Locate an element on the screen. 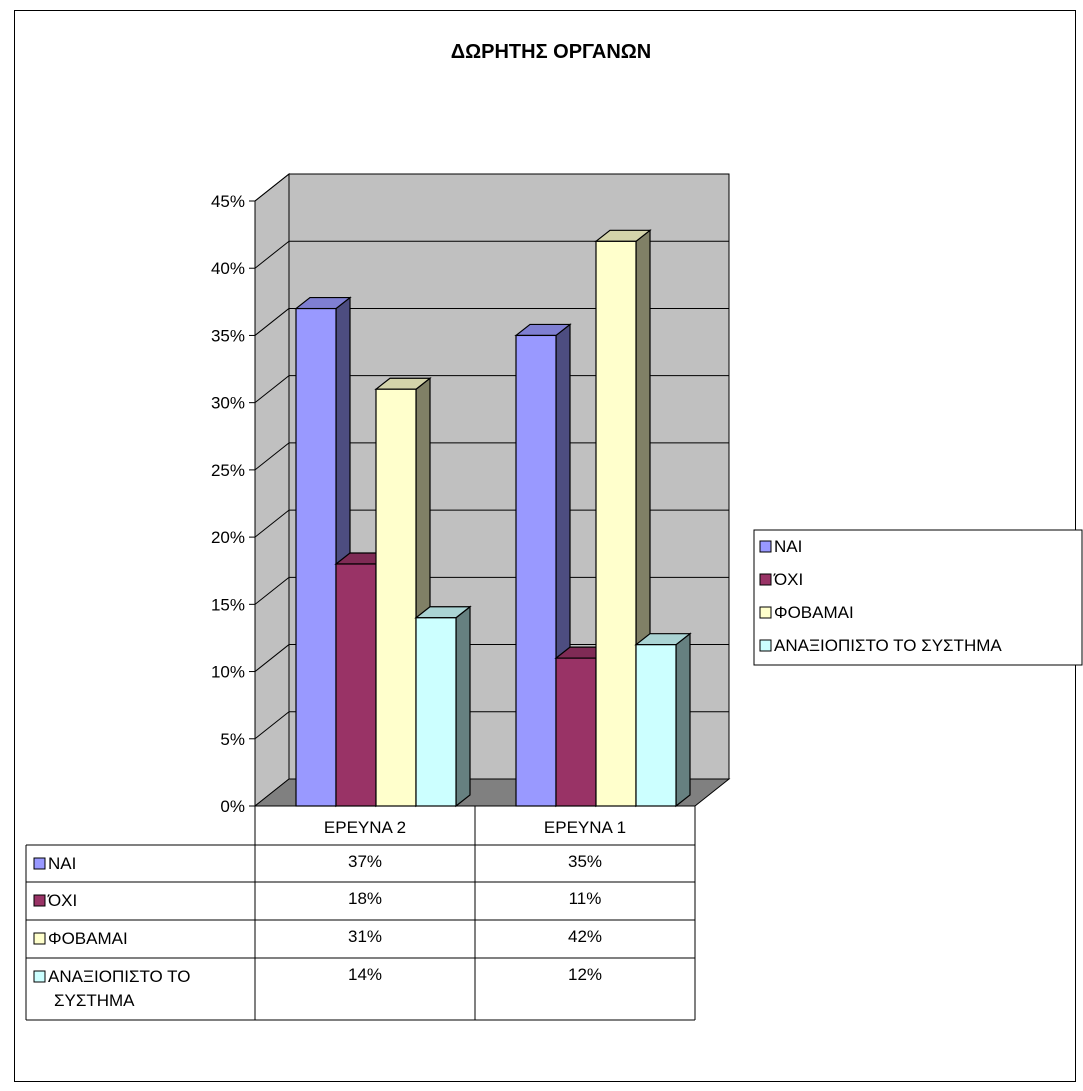 This screenshot has height=1091, width=1083. y-tick-label: 15% is located at coordinates (228, 604).